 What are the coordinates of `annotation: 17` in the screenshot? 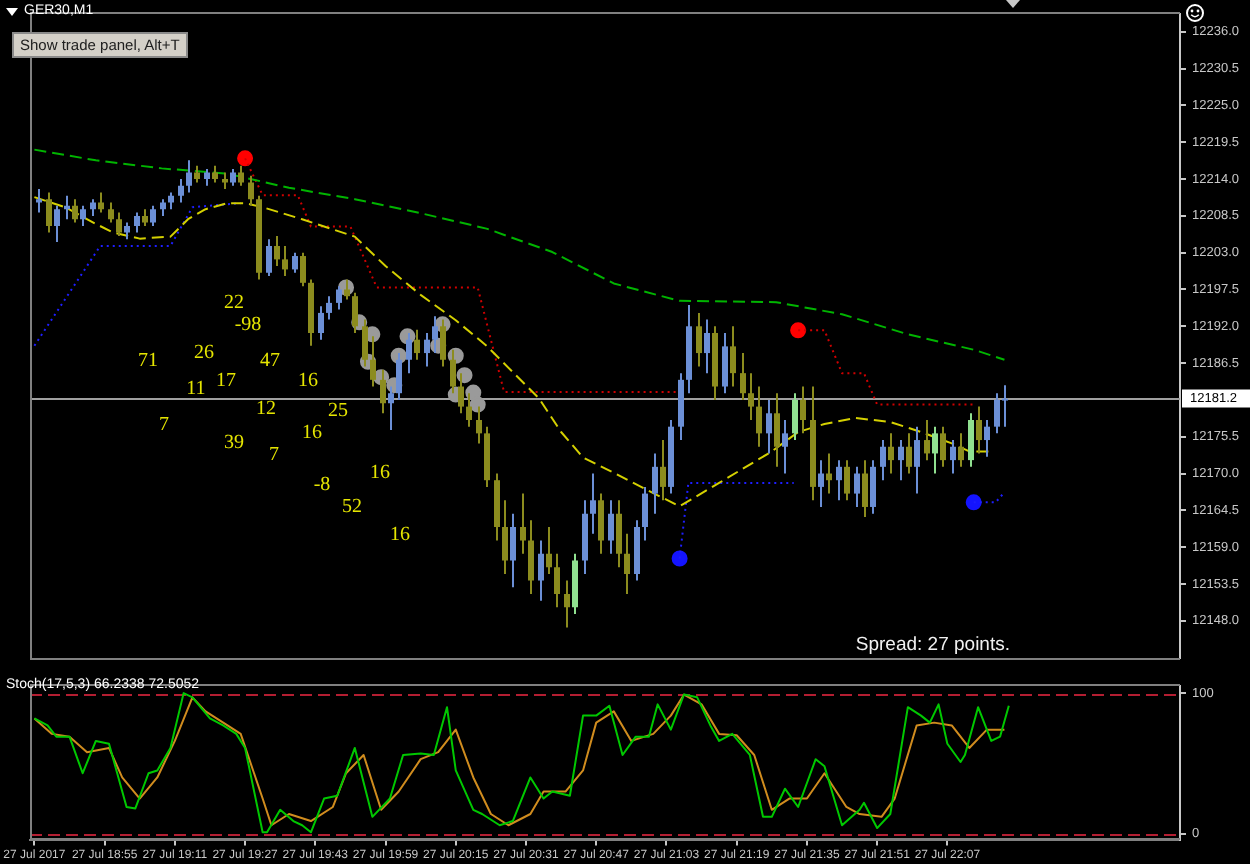 It's located at (226, 381).